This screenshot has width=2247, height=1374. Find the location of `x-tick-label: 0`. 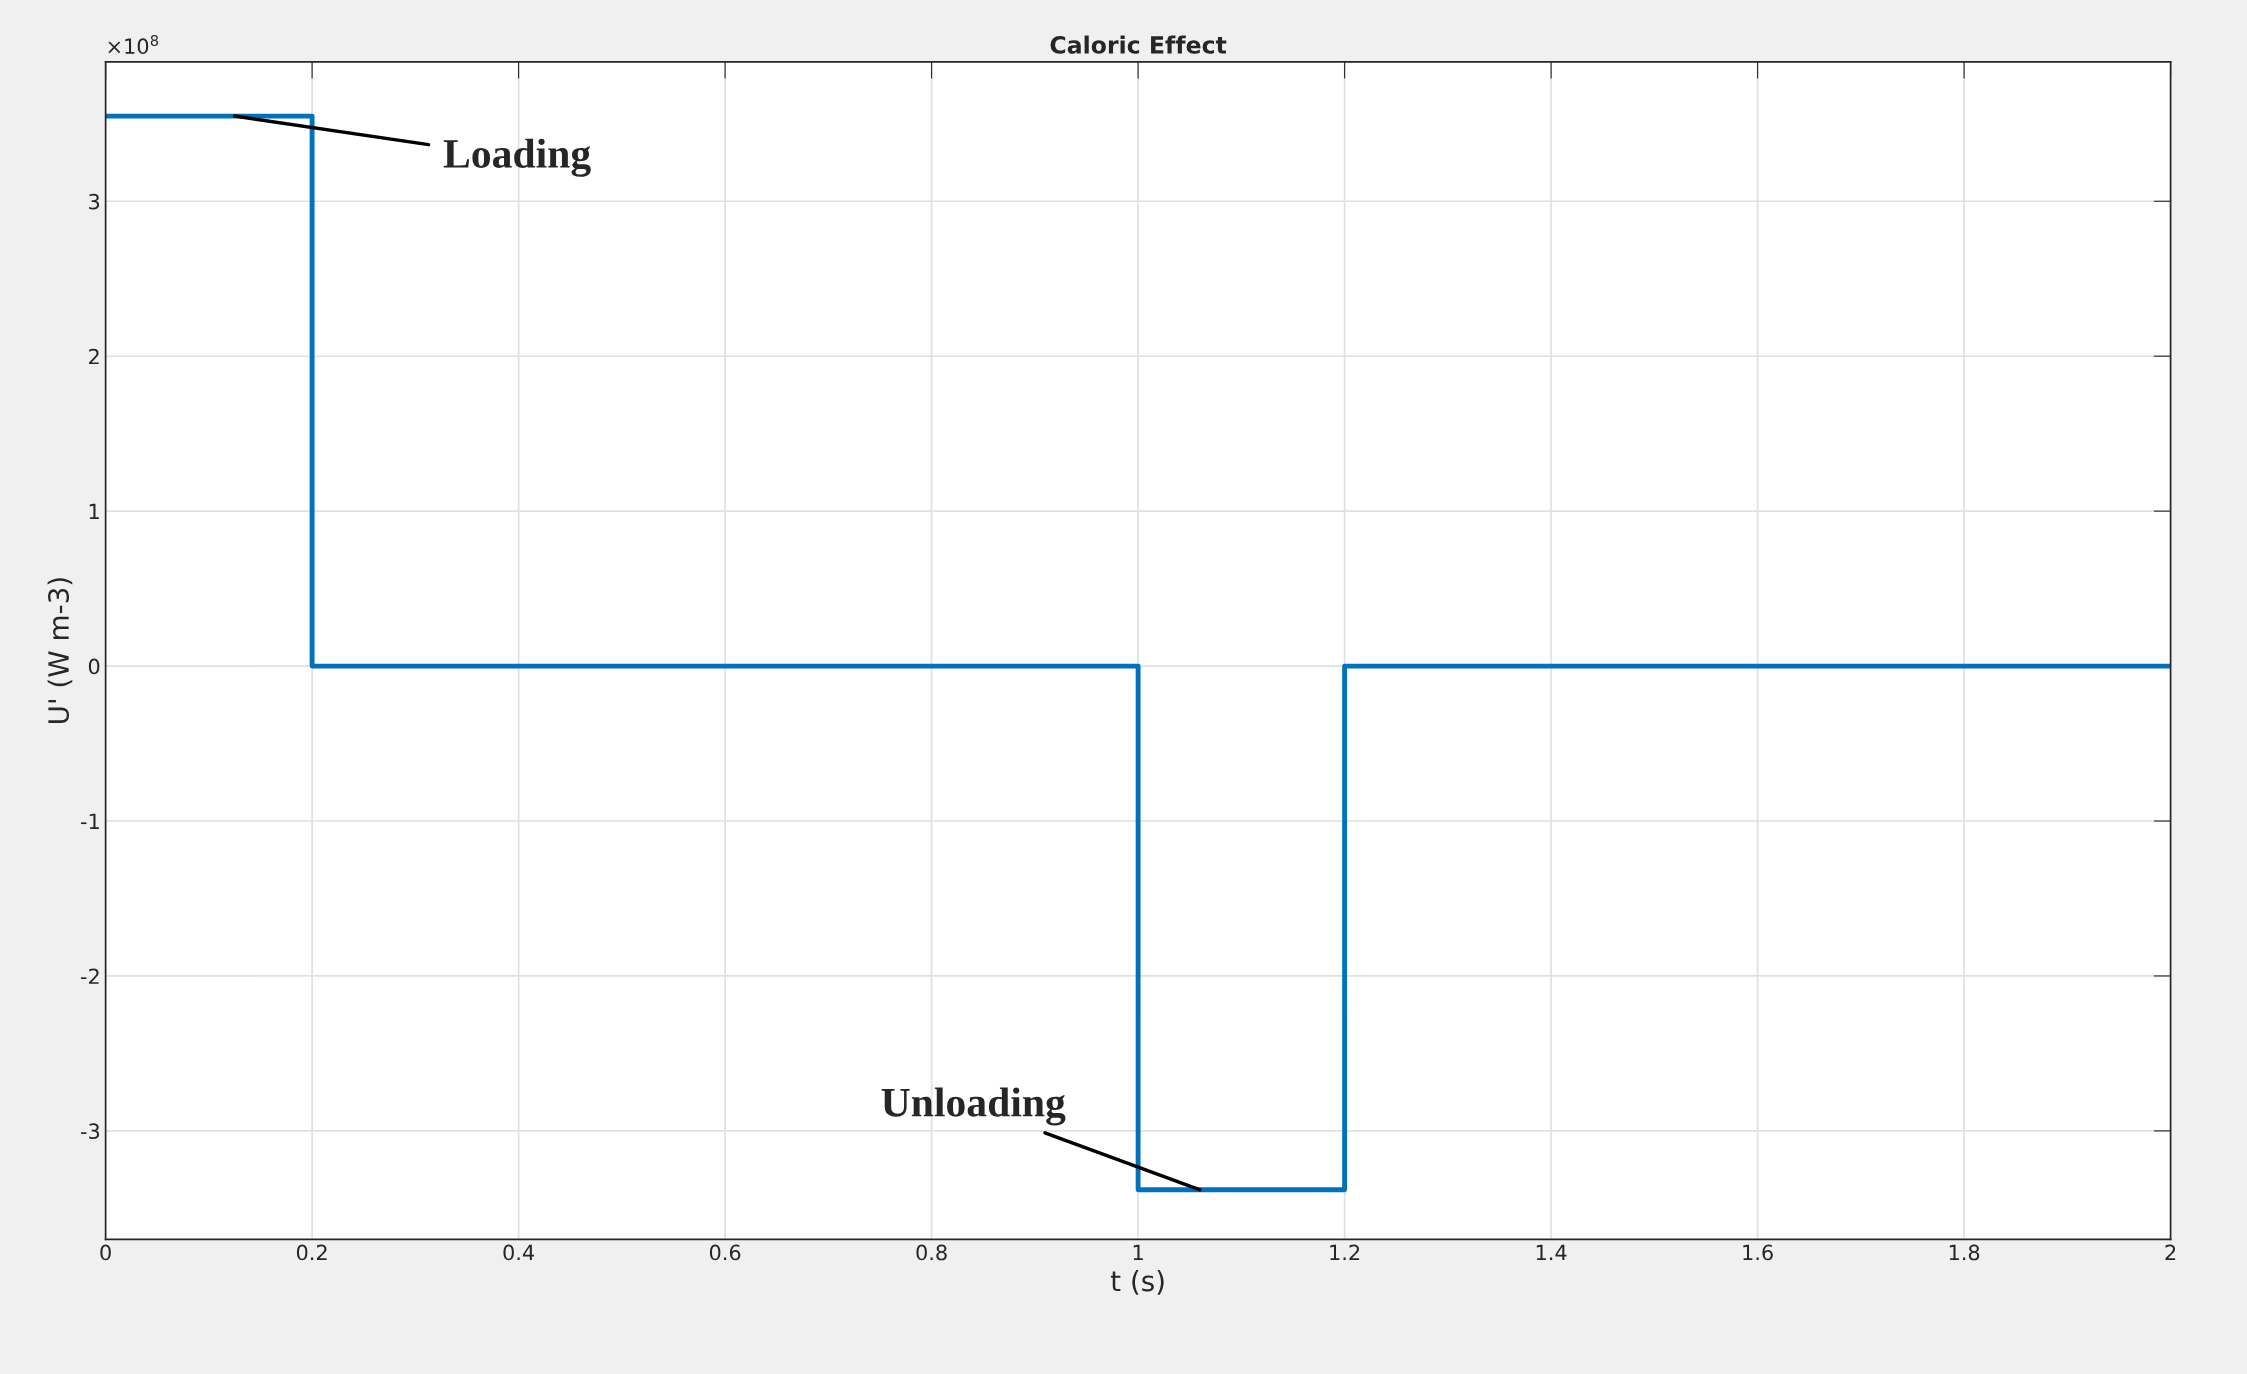

x-tick-label: 0 is located at coordinates (105, 1252).